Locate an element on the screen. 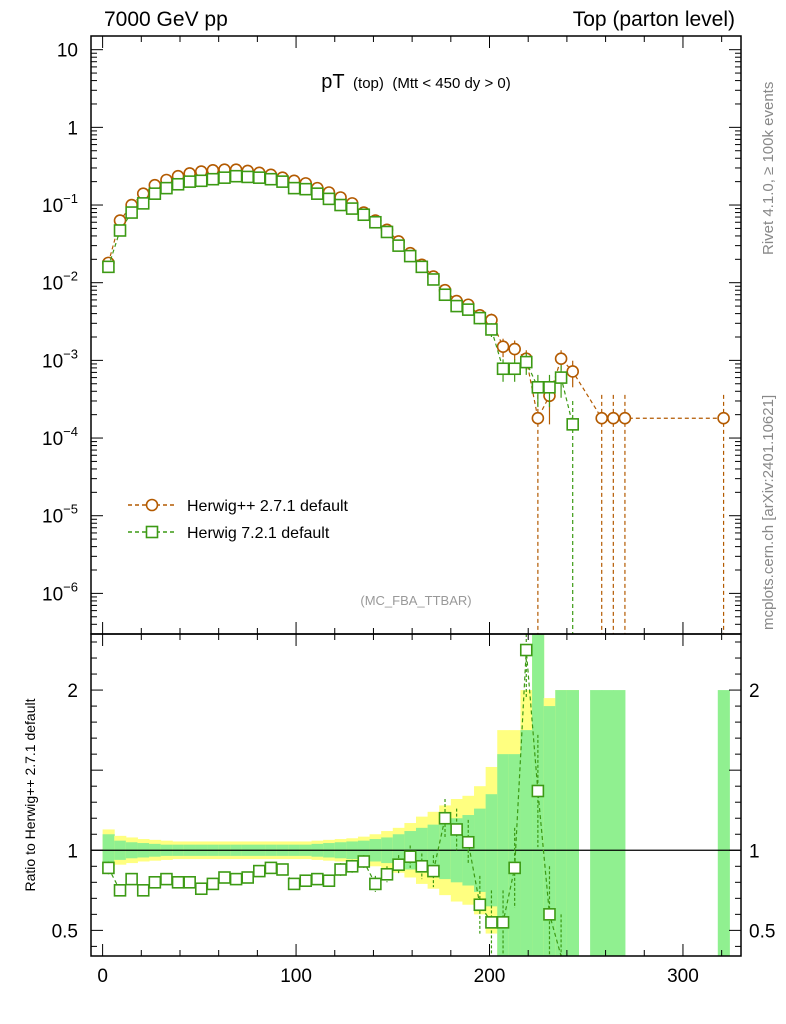  legend-entry-herwig7: Herwig 7.2.1 default is located at coordinates (229, 533).